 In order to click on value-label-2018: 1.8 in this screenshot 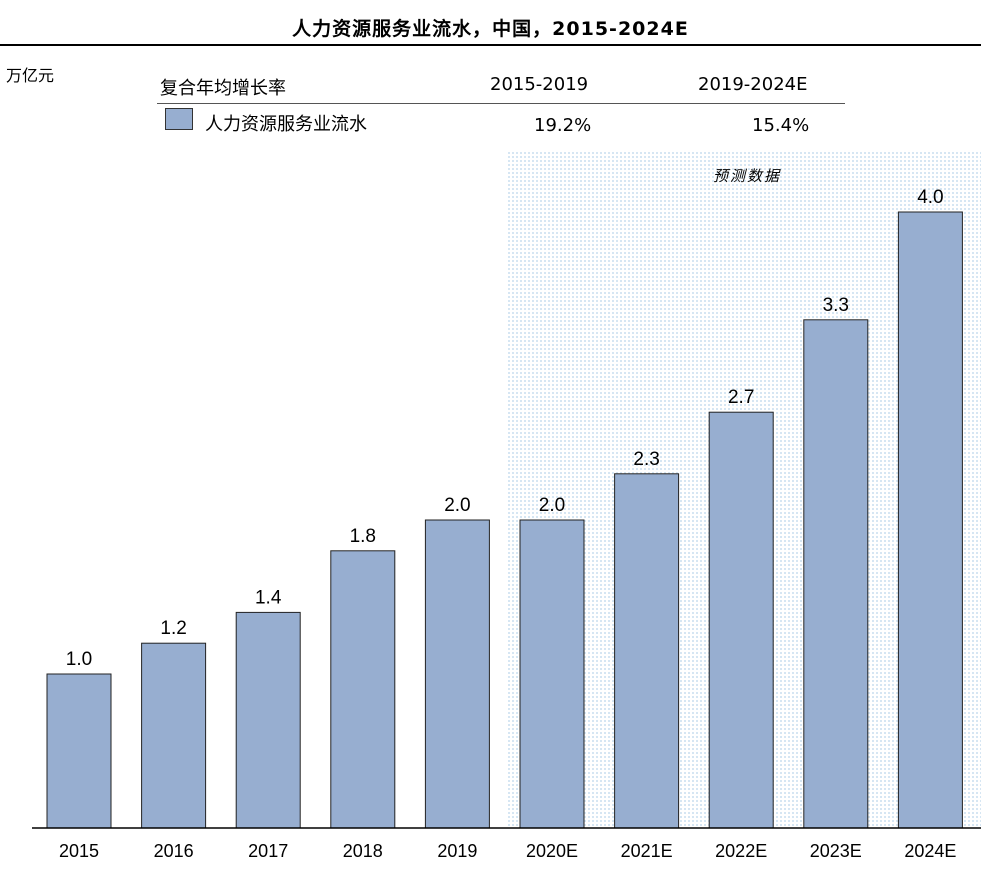, I will do `click(363, 536)`.